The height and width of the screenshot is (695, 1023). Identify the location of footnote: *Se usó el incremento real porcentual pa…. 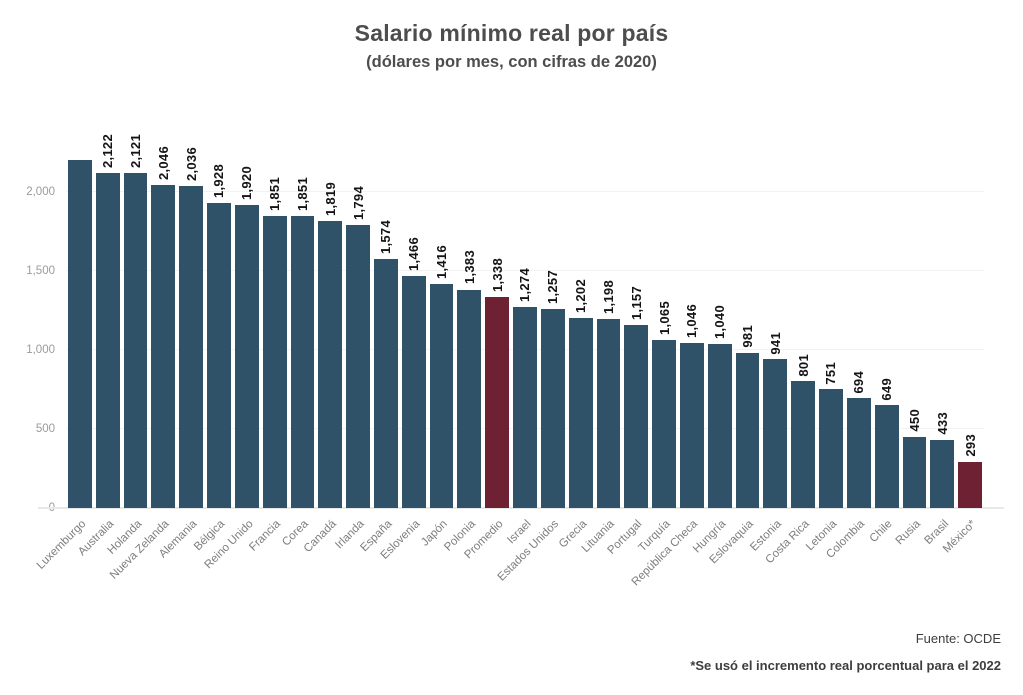
(845, 665).